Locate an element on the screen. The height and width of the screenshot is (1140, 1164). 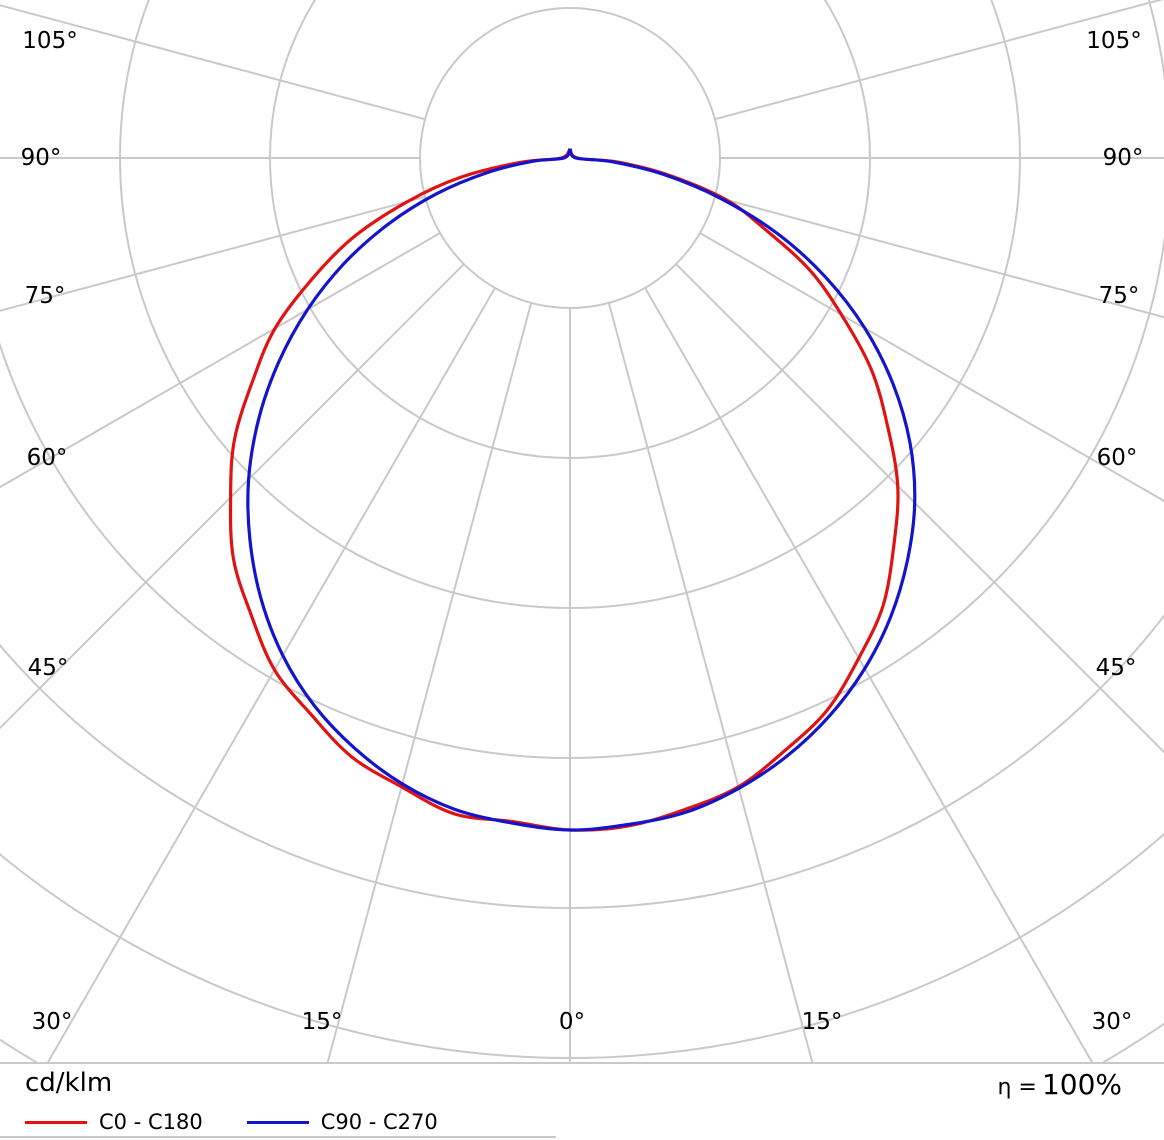
angle-label-right-105: 105° is located at coordinates (1114, 41).